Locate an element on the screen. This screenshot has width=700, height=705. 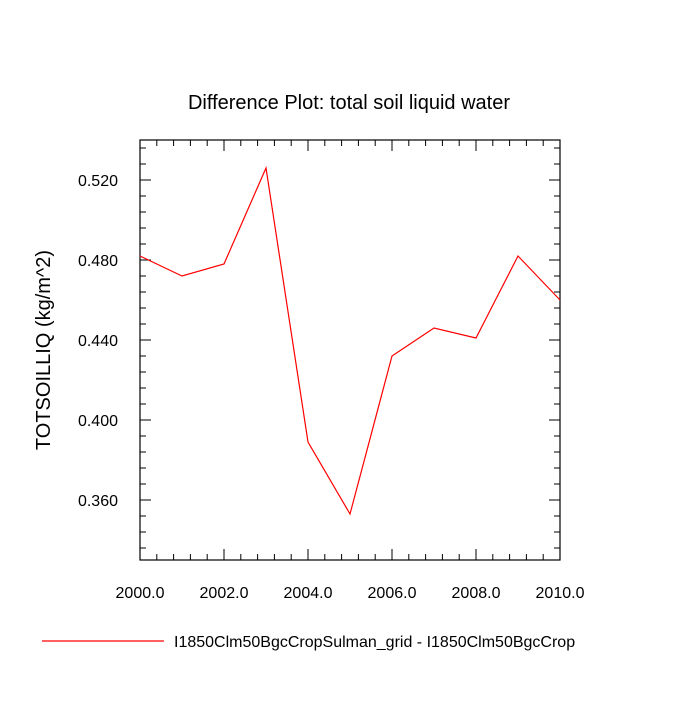
y-tick-label: 0.520 is located at coordinates (98, 181).